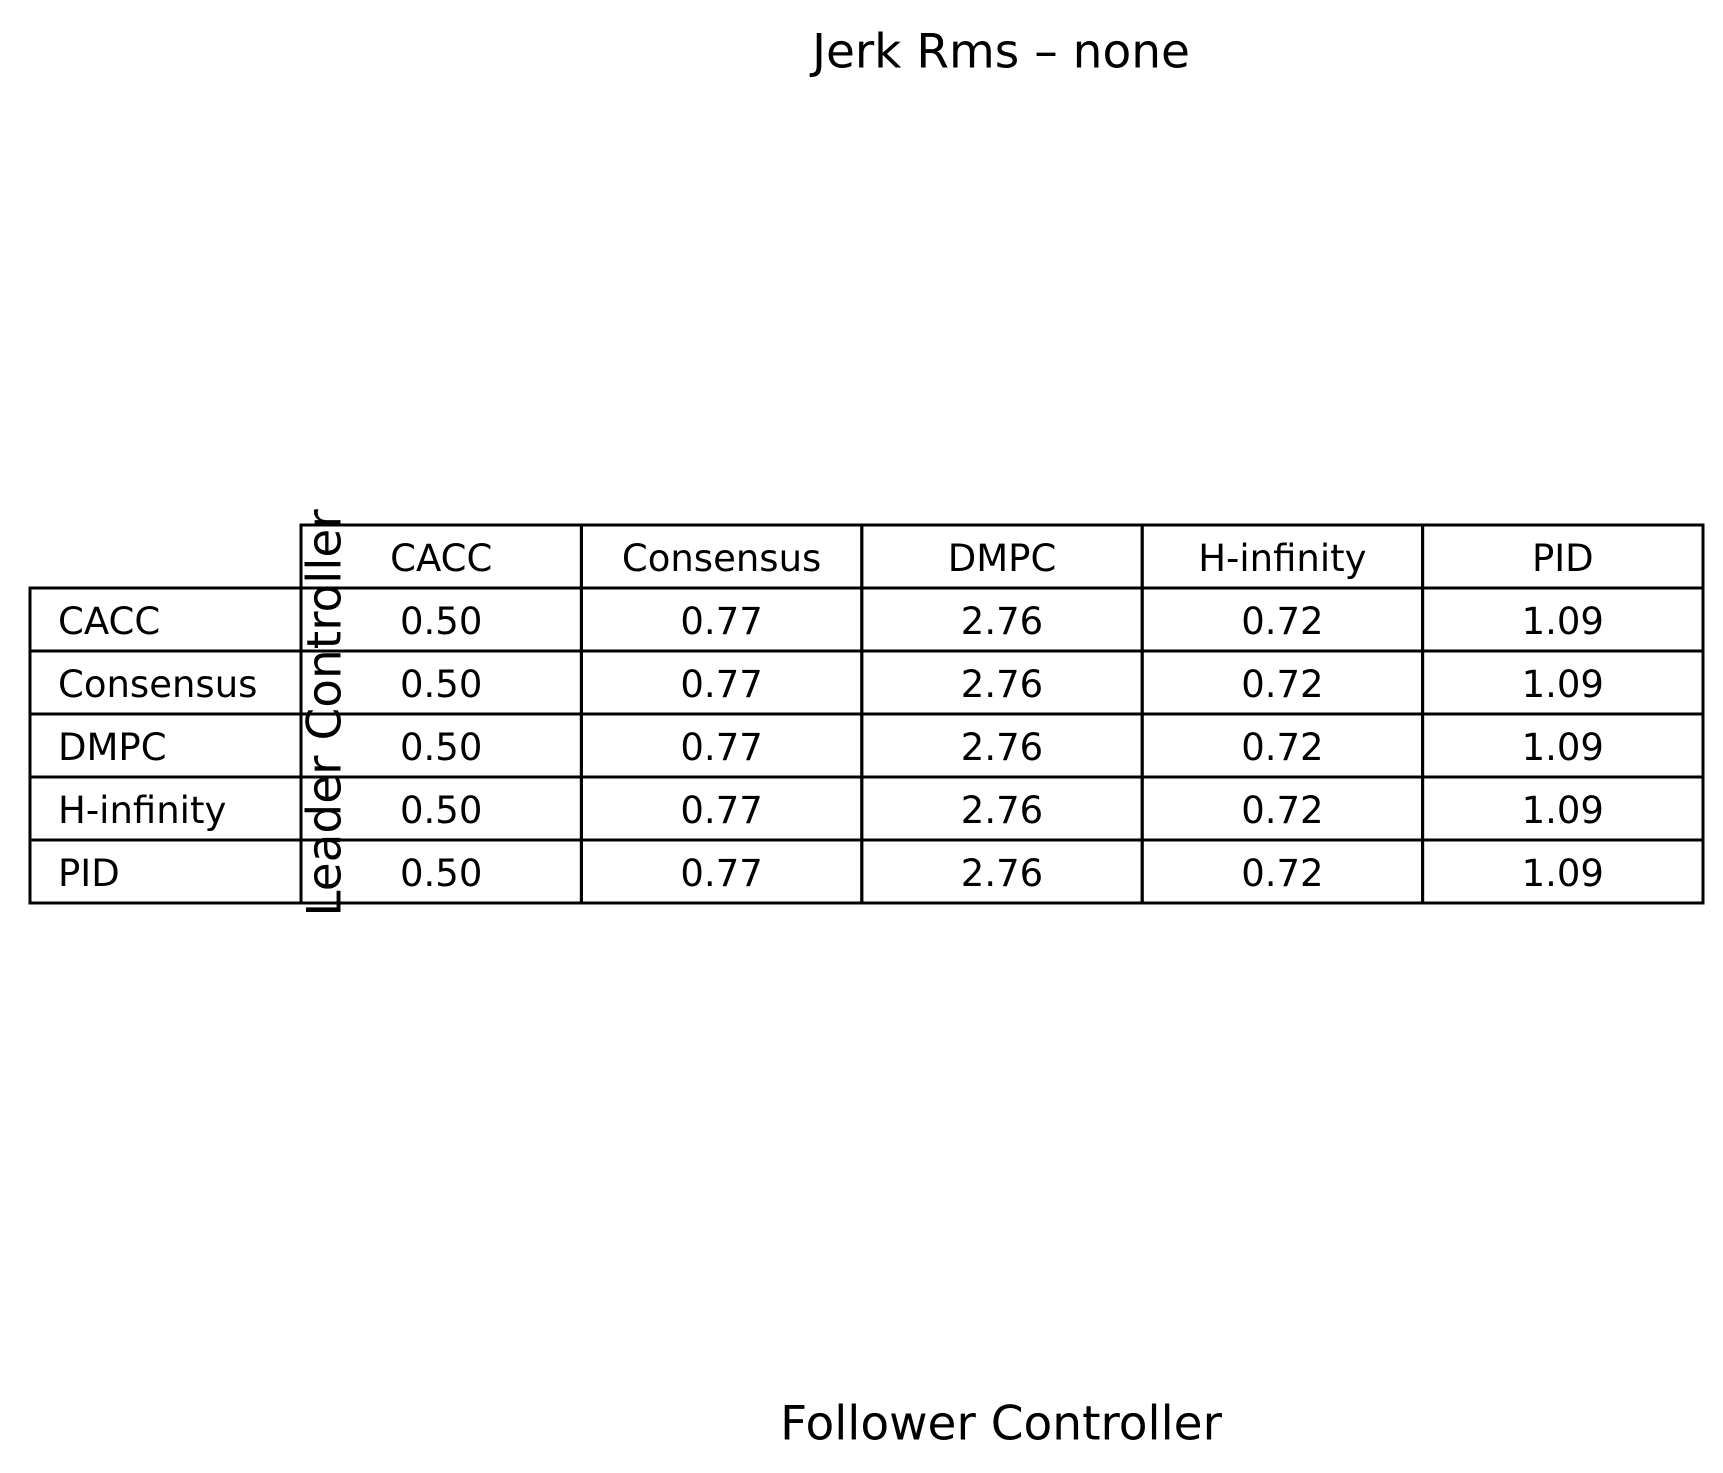  I want to click on column-header-label: H-infinity, so click(1282, 558).